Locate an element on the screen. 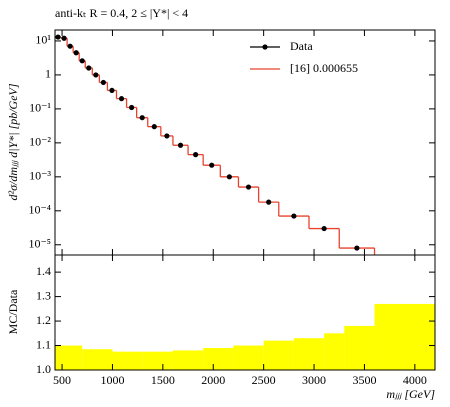 This screenshot has width=450, height=407. x-tick-label: 2000 is located at coordinates (213, 380).